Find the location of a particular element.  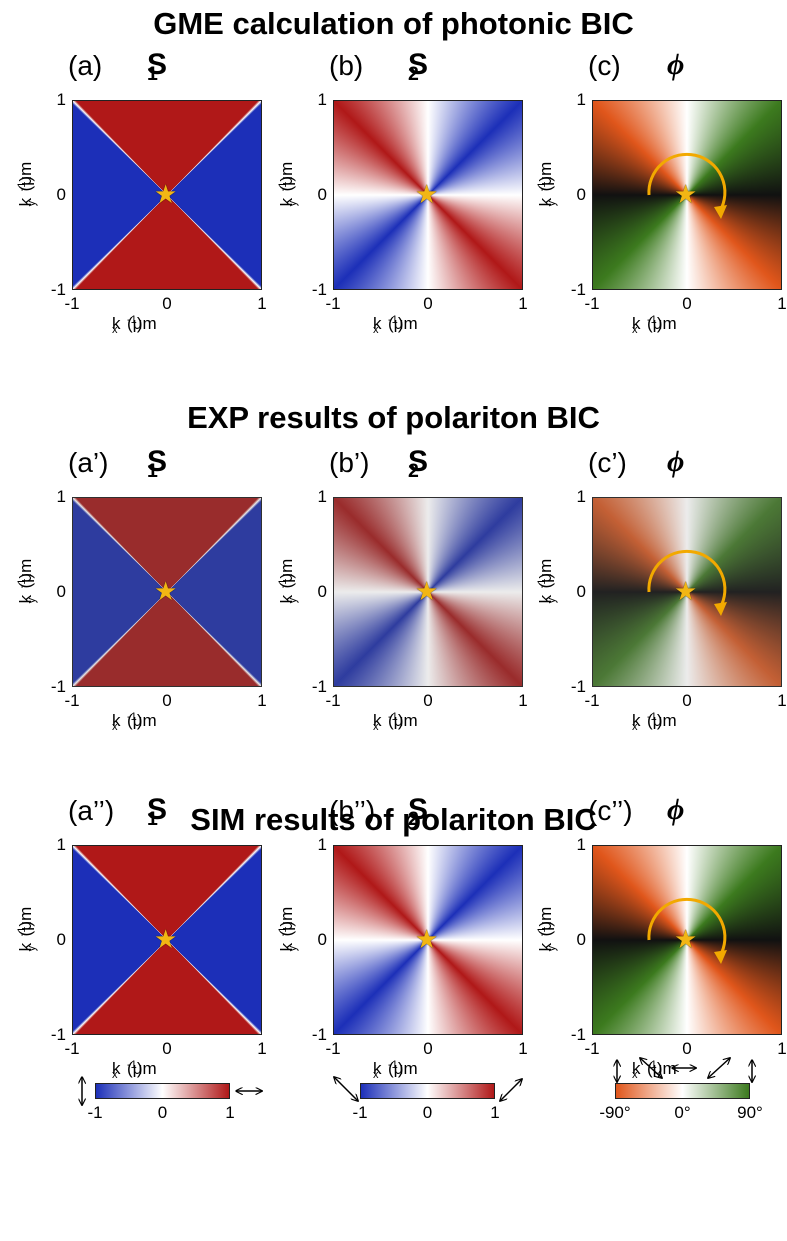

symbol: S is located at coordinates (418, 461).